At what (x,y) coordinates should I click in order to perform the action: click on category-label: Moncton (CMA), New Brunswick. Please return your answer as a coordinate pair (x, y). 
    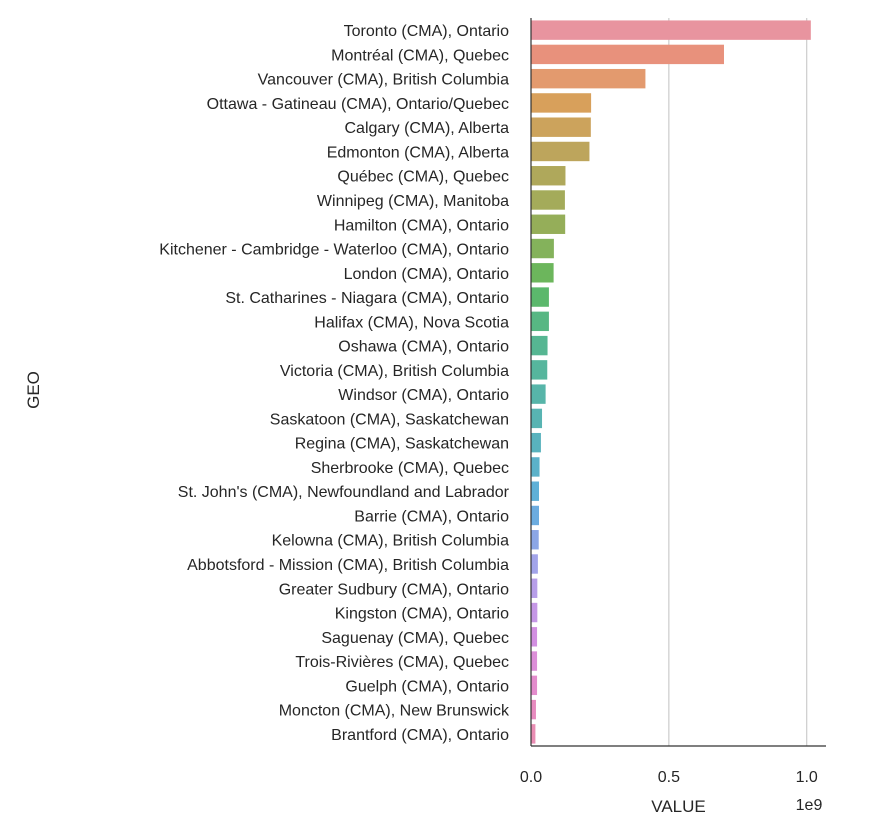
    Looking at the image, I should click on (394, 711).